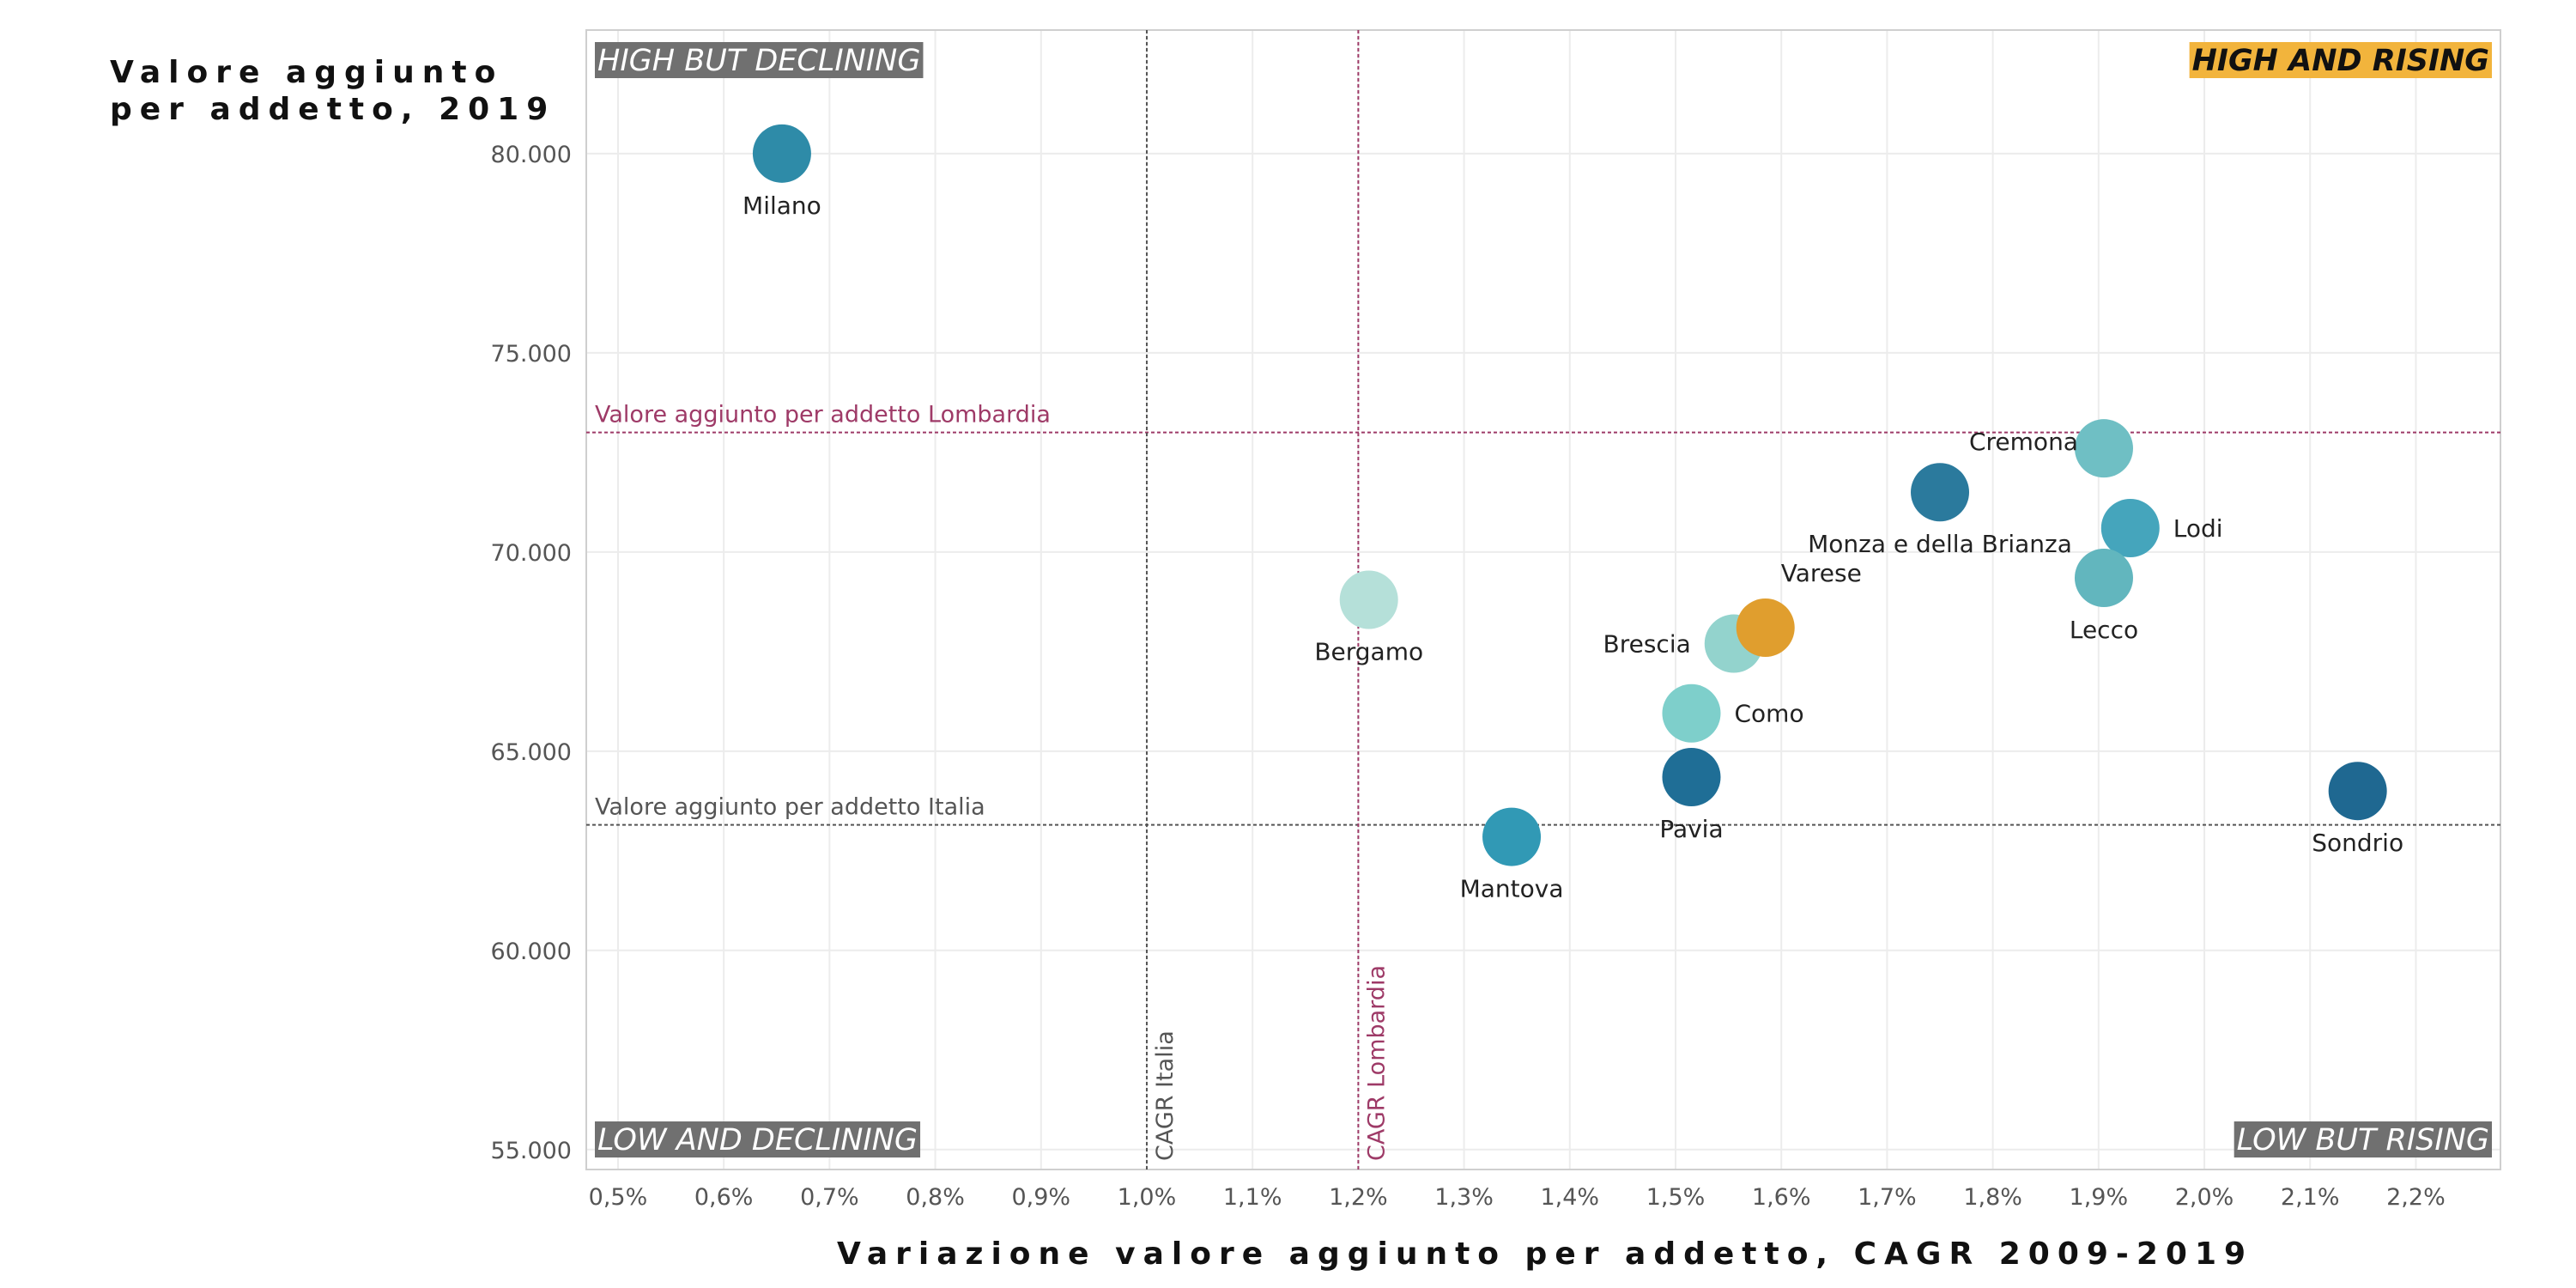  I want to click on x-tick-label: 1,8%, so click(1992, 1197).